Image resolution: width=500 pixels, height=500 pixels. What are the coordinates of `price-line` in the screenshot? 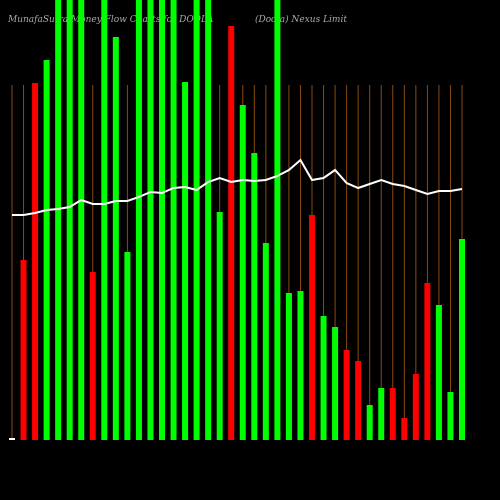 It's located at (237, 187).